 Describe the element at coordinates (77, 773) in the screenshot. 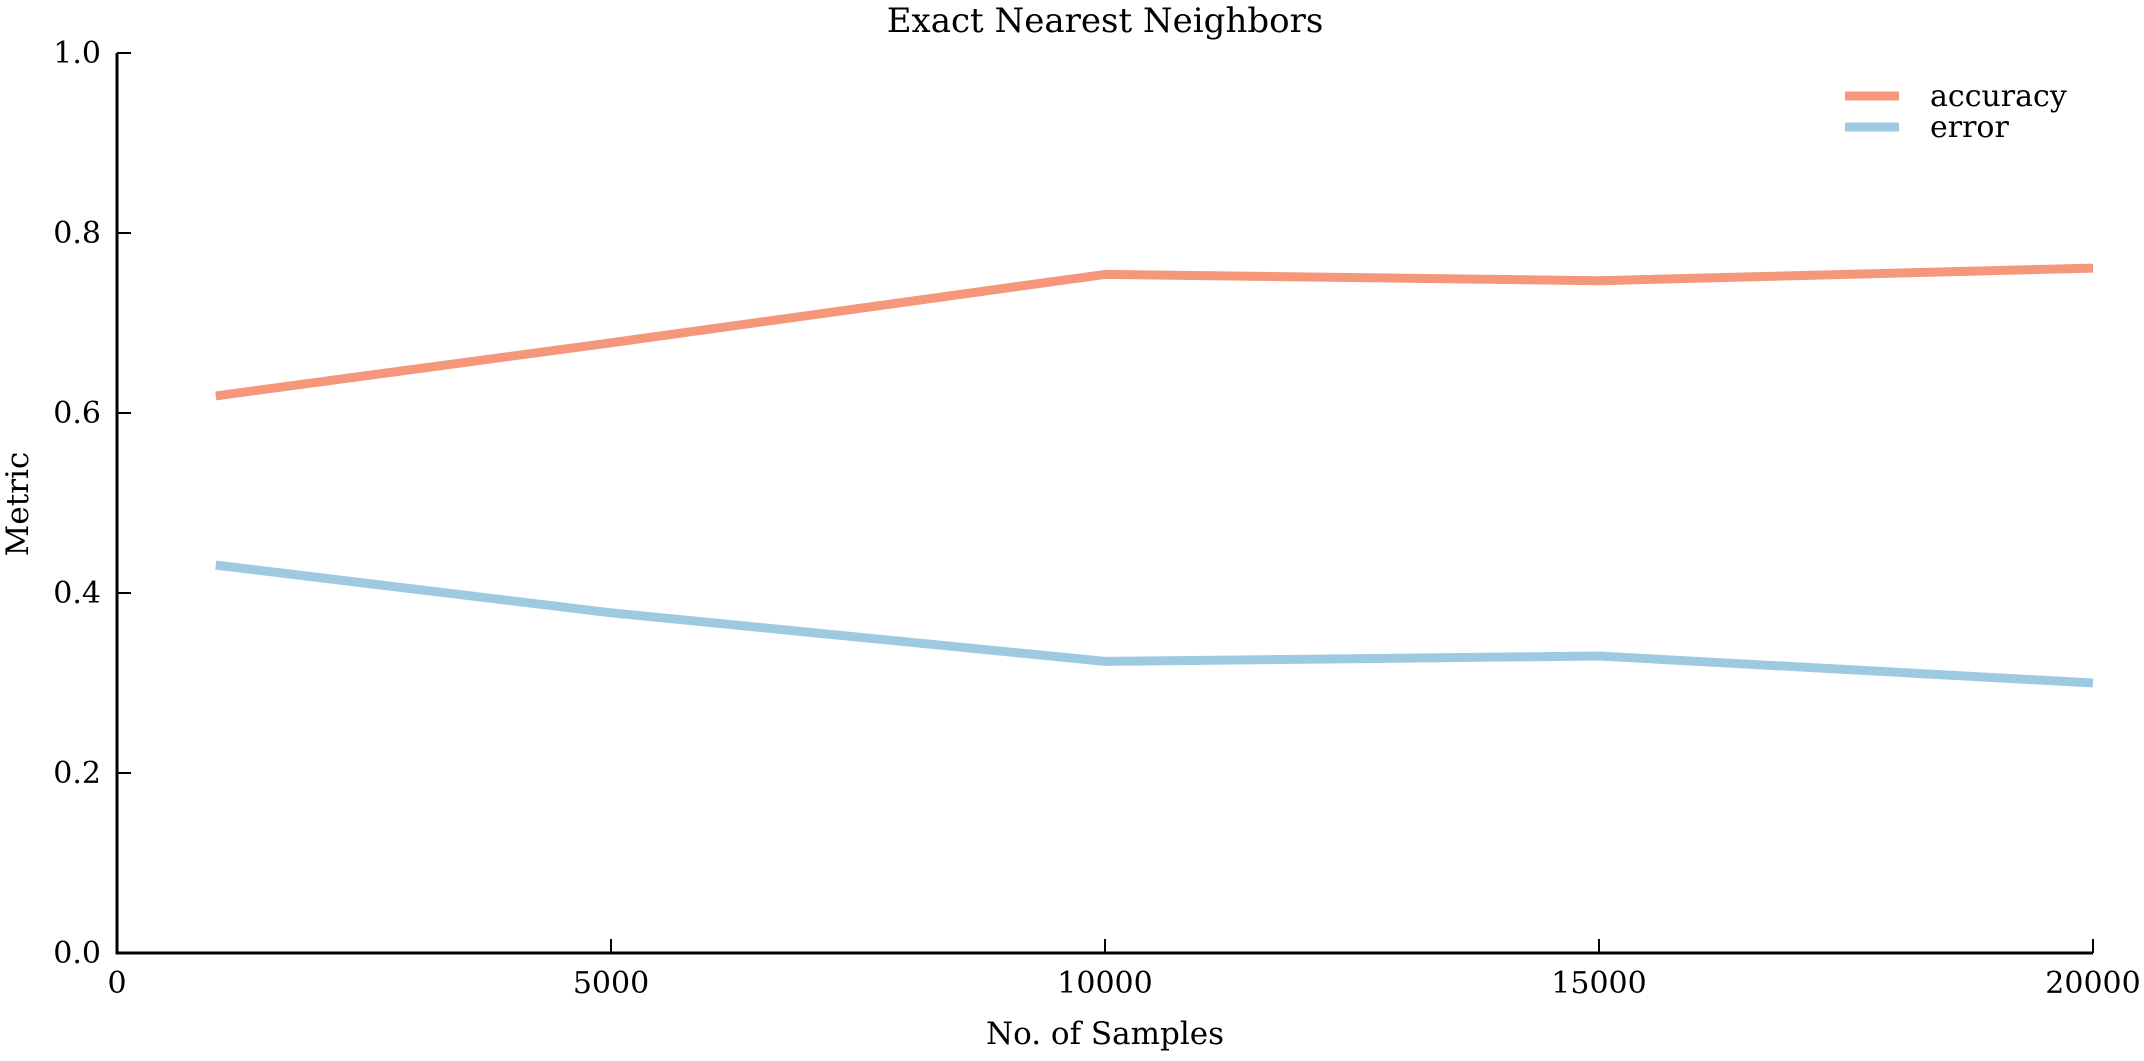

I see `y-tick-label: 0.2` at that location.